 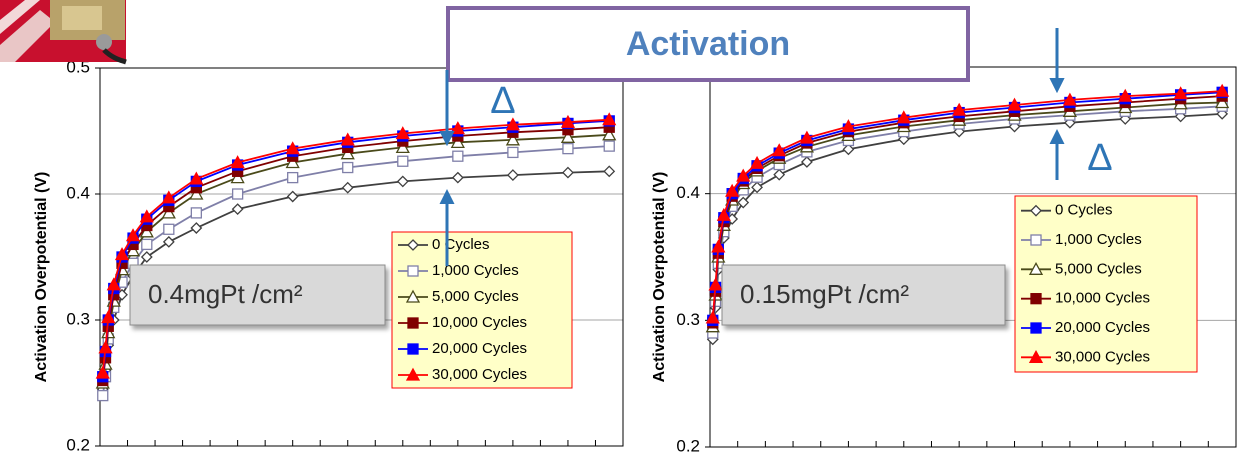 I want to click on y-tick-label: 0.5, so click(x=78, y=66).